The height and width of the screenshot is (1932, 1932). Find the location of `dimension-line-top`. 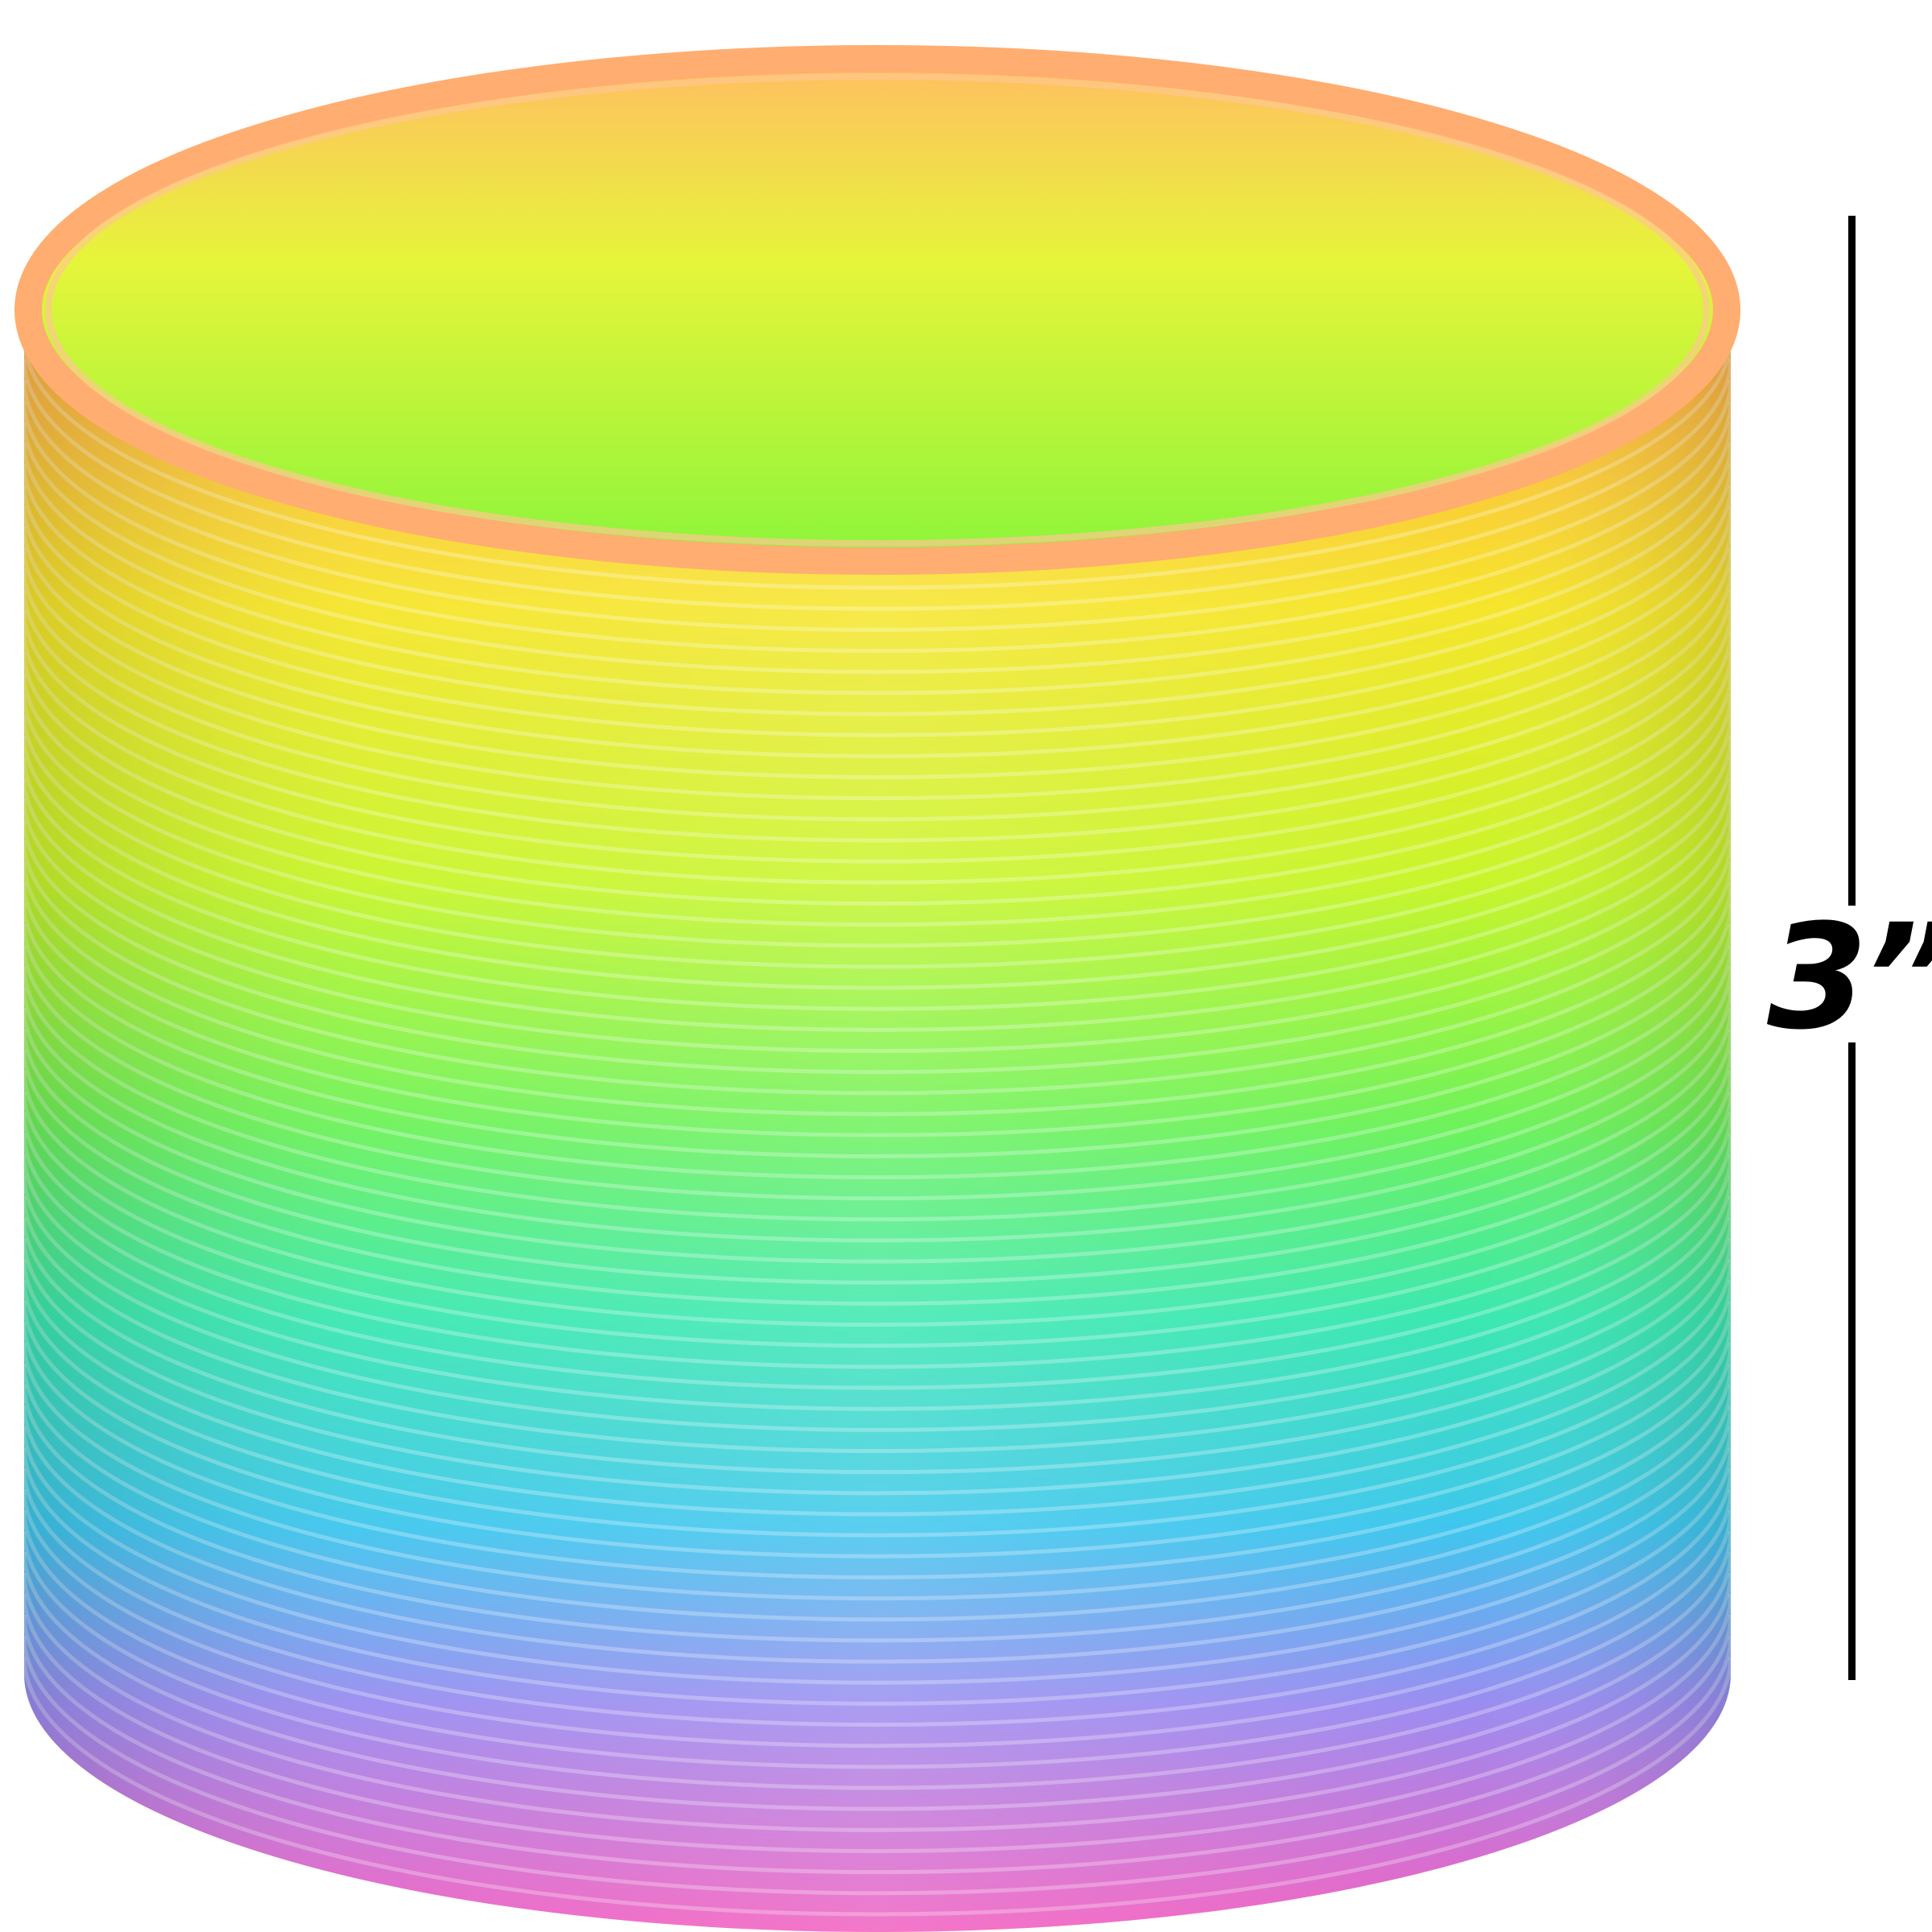

dimension-line-top is located at coordinates (1852, 561).